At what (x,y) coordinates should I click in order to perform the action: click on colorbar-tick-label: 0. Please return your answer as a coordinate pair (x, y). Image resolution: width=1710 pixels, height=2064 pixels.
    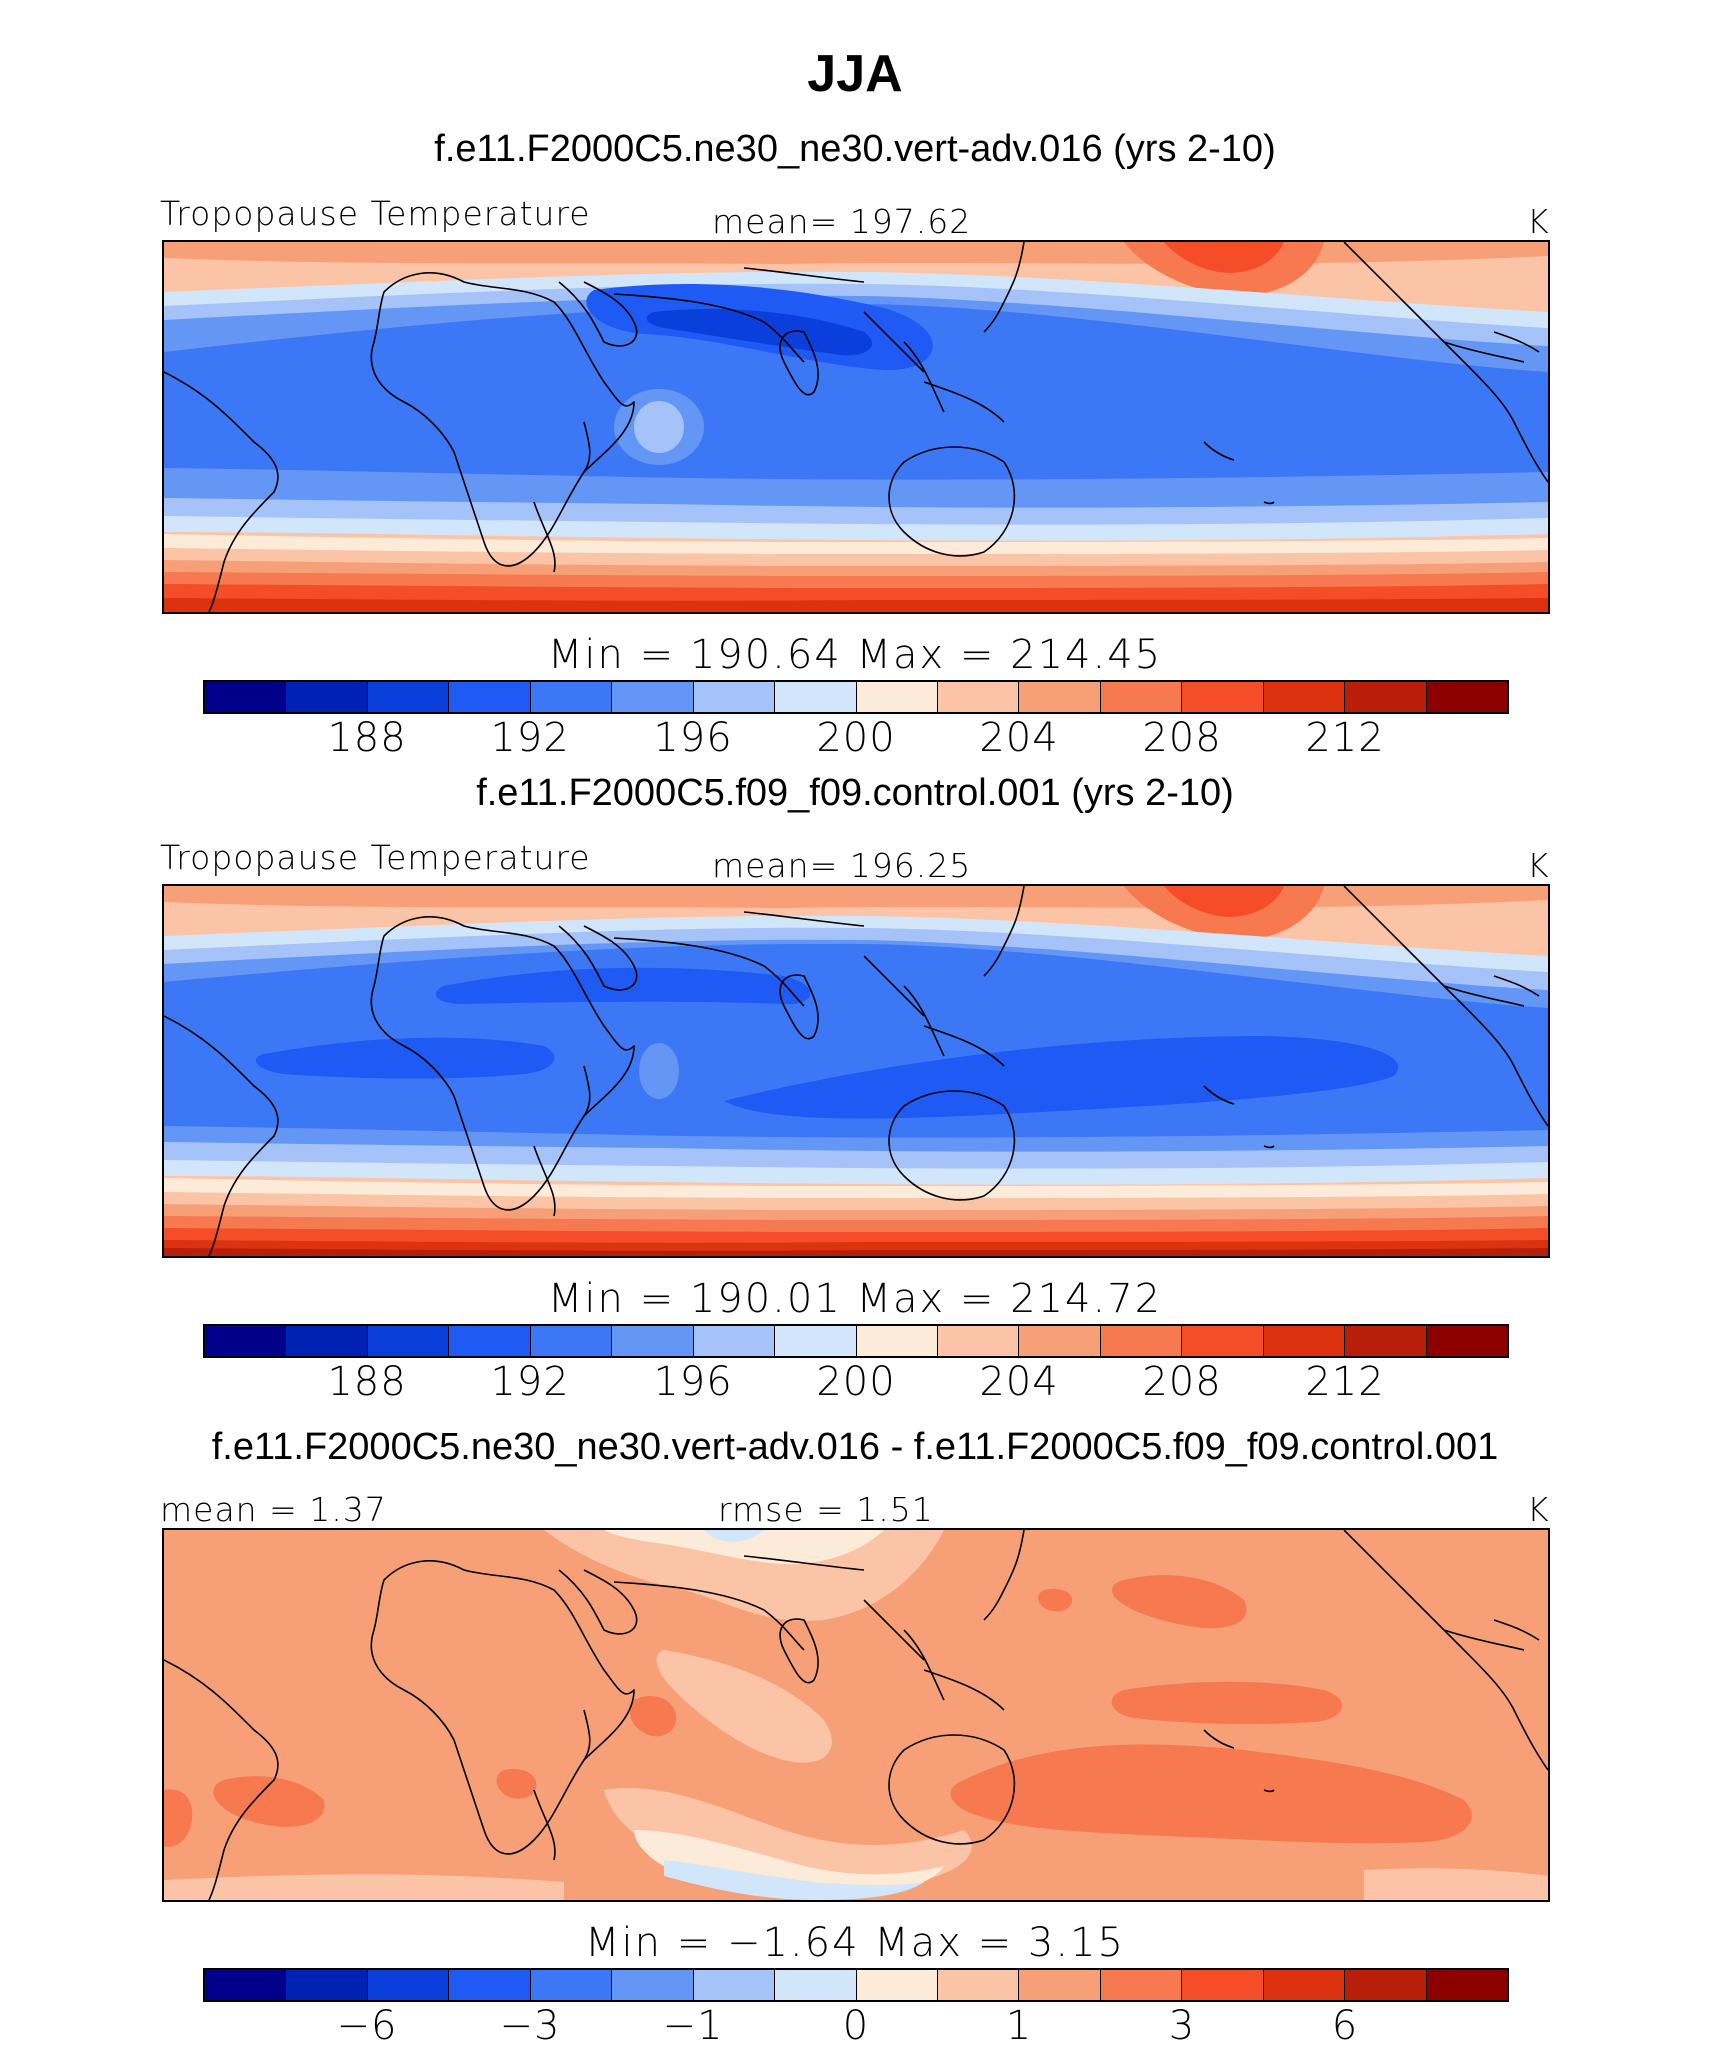
    Looking at the image, I should click on (856, 2026).